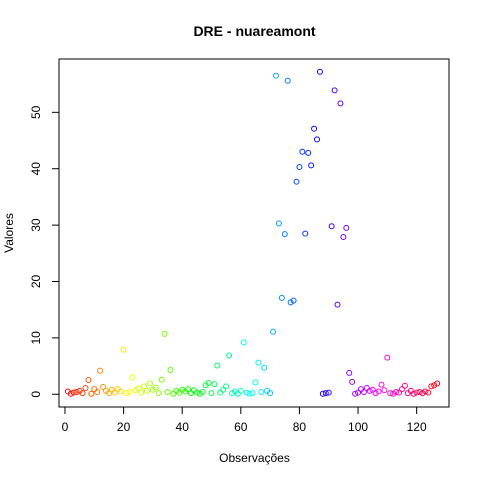 The width and height of the screenshot is (480, 480). I want to click on y-axis-label: Valores, so click(9, 233).